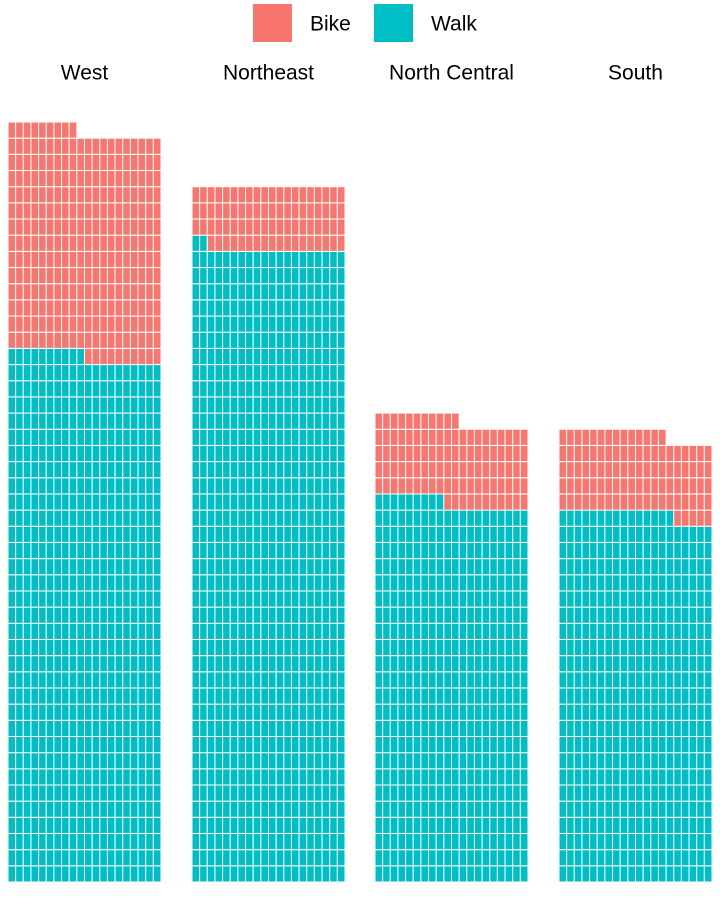  What do you see at coordinates (84, 243) in the screenshot?
I see `waffle-group` at bounding box center [84, 243].